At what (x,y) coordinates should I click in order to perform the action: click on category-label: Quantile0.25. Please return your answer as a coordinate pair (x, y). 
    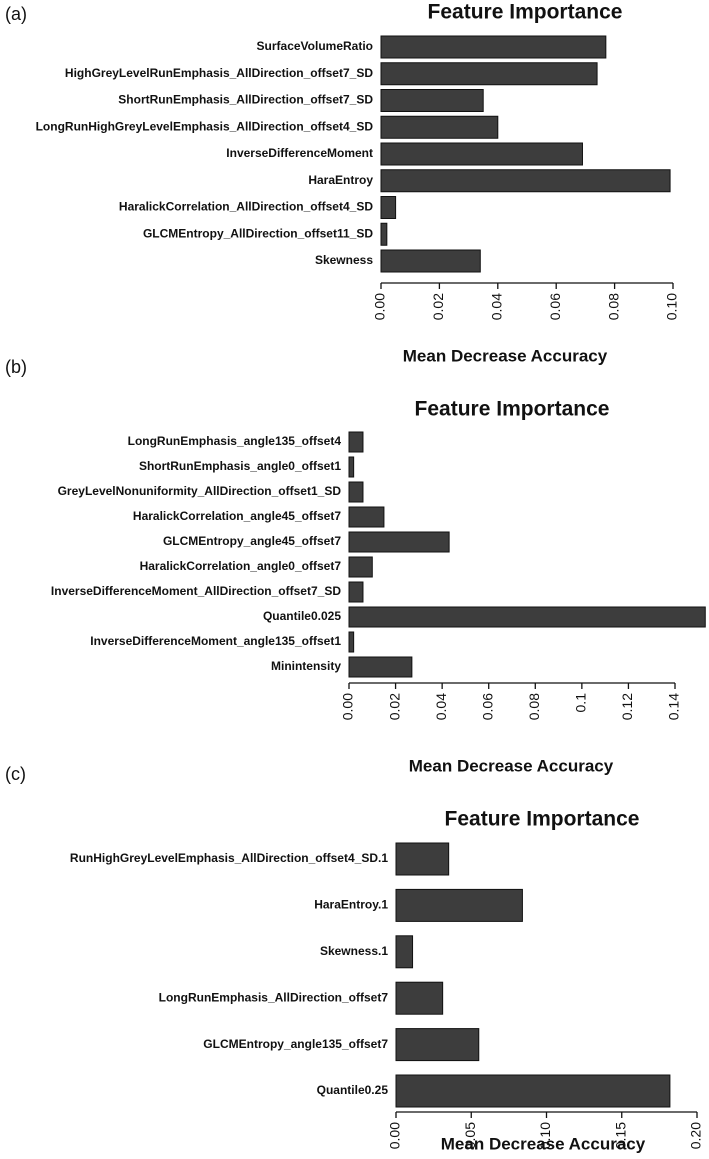
    Looking at the image, I should click on (353, 1090).